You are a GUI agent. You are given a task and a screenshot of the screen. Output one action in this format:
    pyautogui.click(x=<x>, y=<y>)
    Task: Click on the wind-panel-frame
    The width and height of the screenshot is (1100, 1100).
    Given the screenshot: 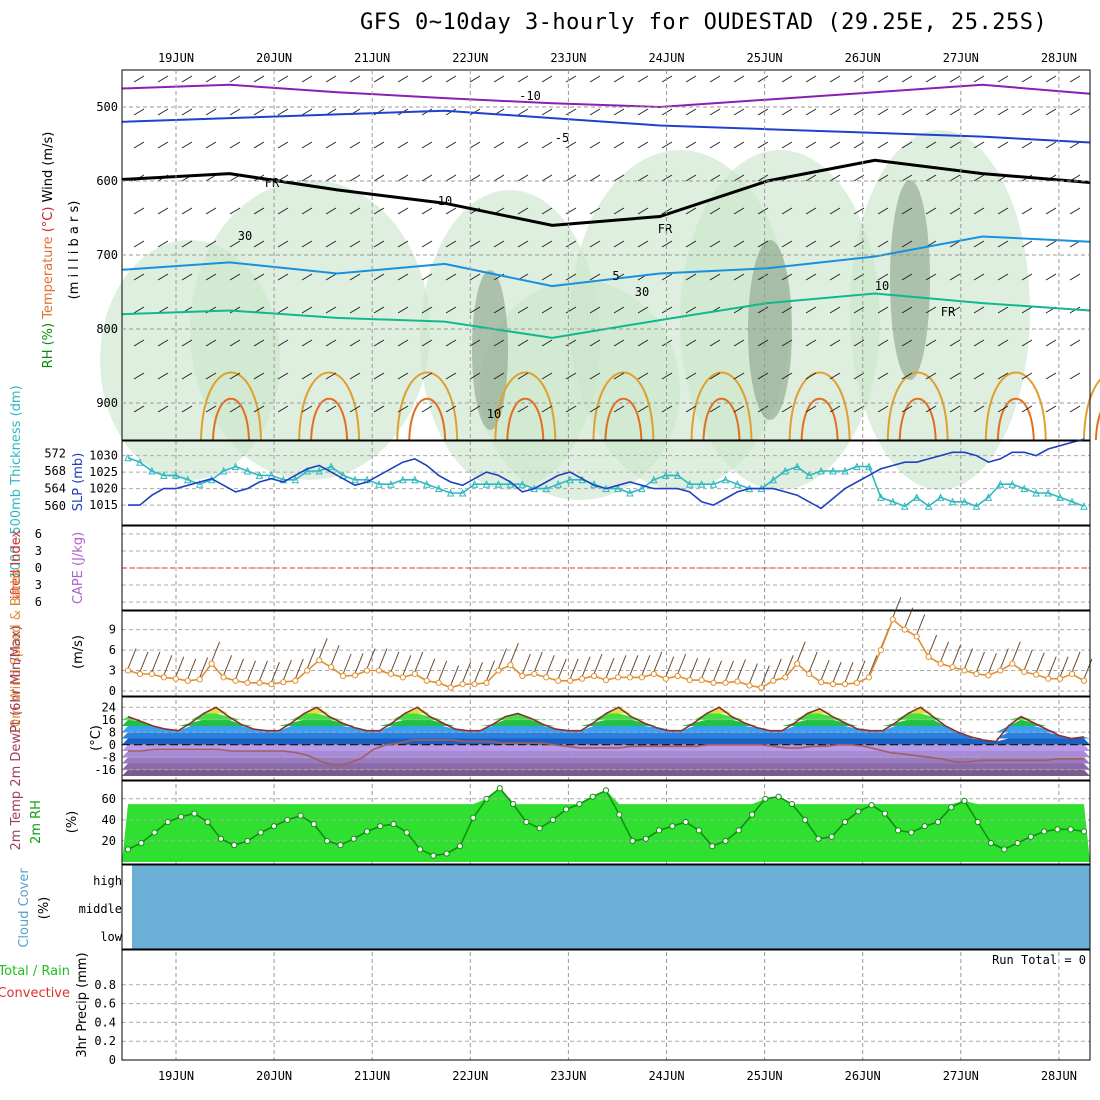 What is the action you would take?
    pyautogui.click(x=606, y=653)
    